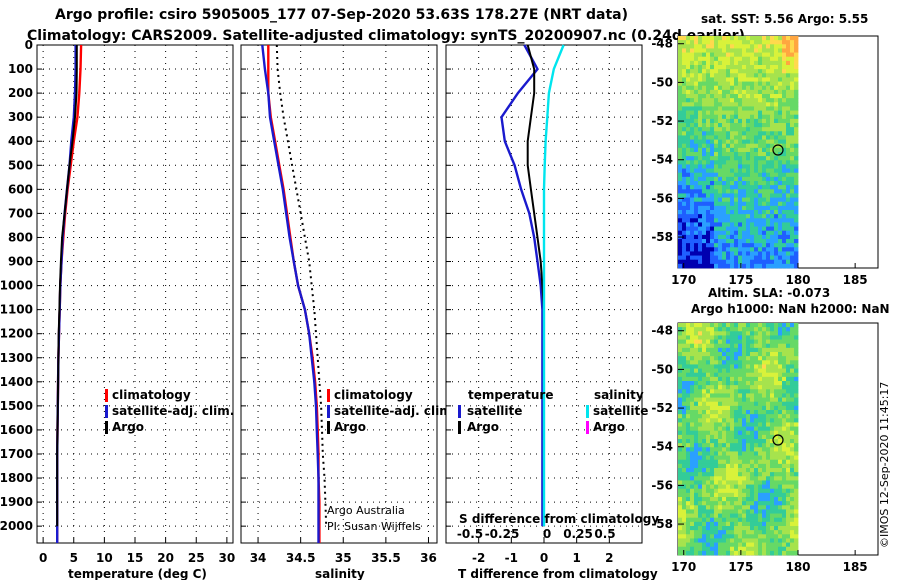 Image resolution: width=900 pixels, height=584 pixels. Describe the element at coordinates (784, 19) in the screenshot. I see `sst-map-title: sat. SST: 5.56 Argo: 5.55` at that location.